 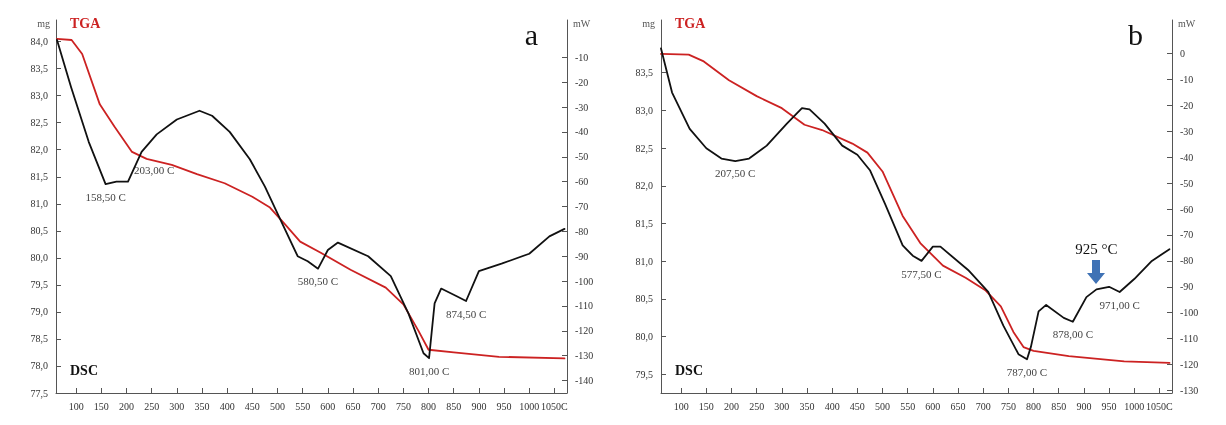 What do you see at coordinates (1182, 54) in the screenshot?
I see `y2-tick-label: 0` at bounding box center [1182, 54].